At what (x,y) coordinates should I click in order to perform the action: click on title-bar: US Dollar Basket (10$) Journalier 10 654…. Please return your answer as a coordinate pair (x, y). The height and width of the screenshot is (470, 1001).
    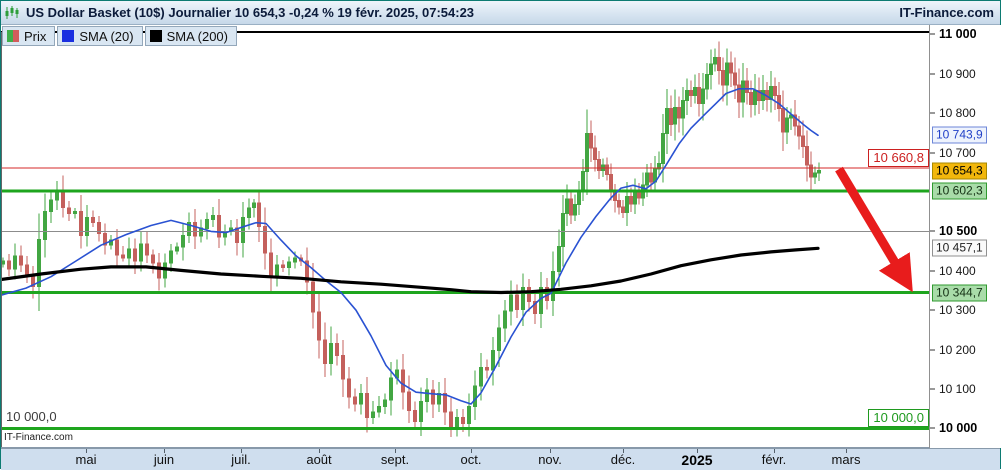
    Looking at the image, I should click on (500, 13).